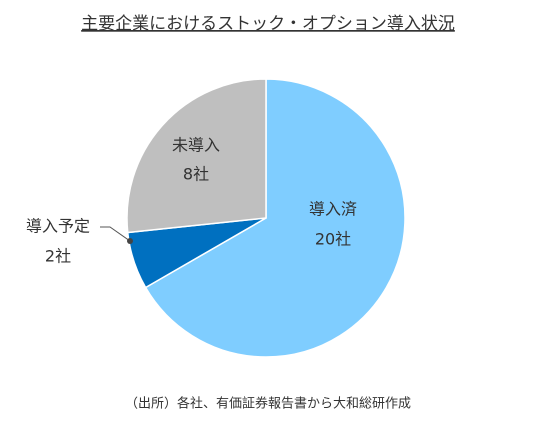 The image size is (537, 427). What do you see at coordinates (268, 24) in the screenshot?
I see `chart-title: 主要企業におけるストック・オプション導入状況` at bounding box center [268, 24].